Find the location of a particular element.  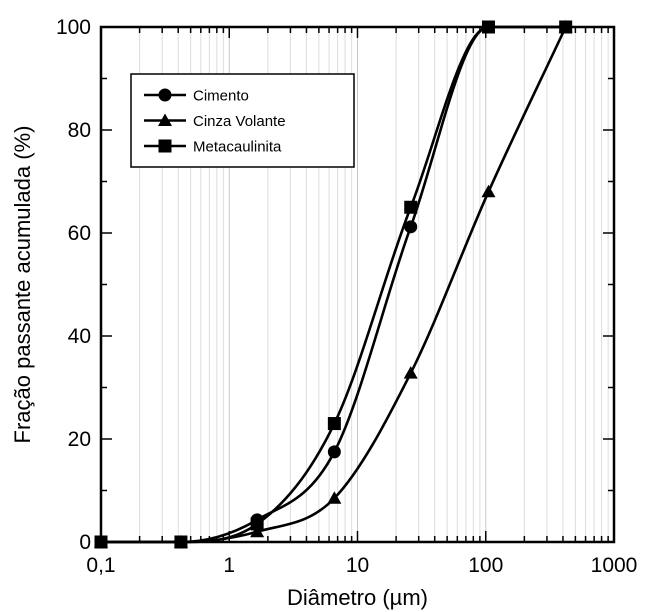

y-tick-label: 100 is located at coordinates (73, 27).